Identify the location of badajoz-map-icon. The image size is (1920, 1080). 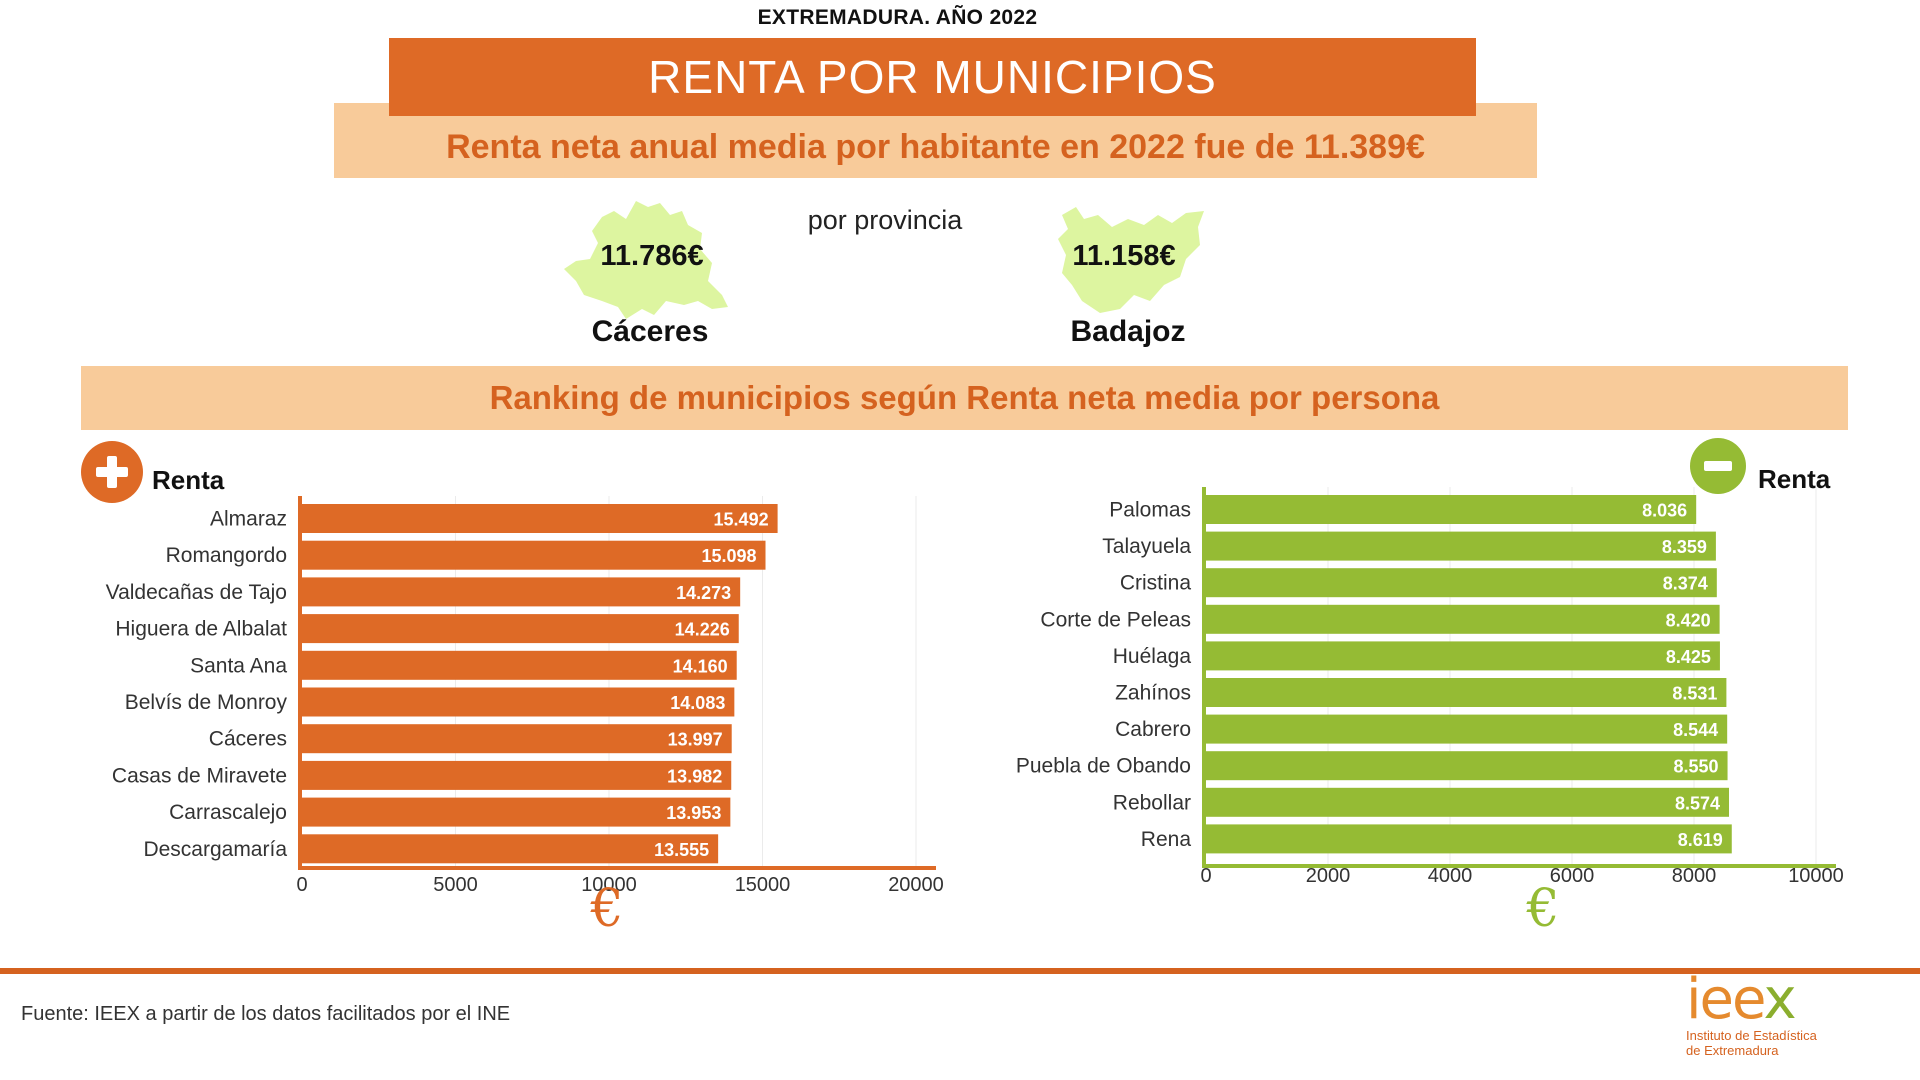
(1131, 260).